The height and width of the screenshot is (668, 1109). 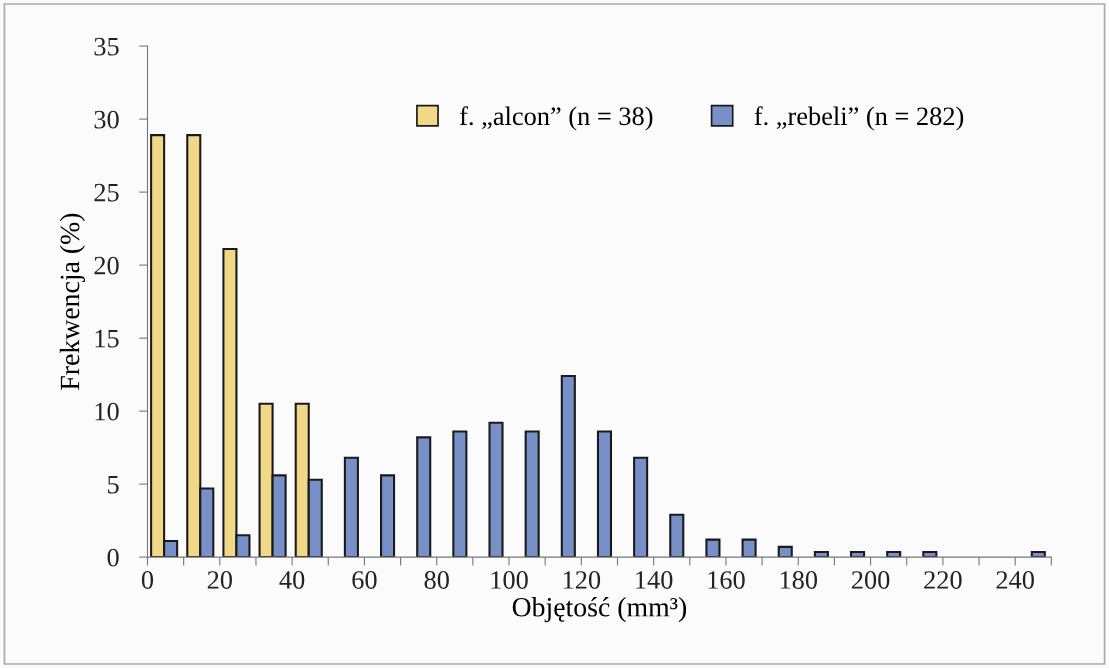 I want to click on x-tick-label: 20, so click(x=219, y=580).